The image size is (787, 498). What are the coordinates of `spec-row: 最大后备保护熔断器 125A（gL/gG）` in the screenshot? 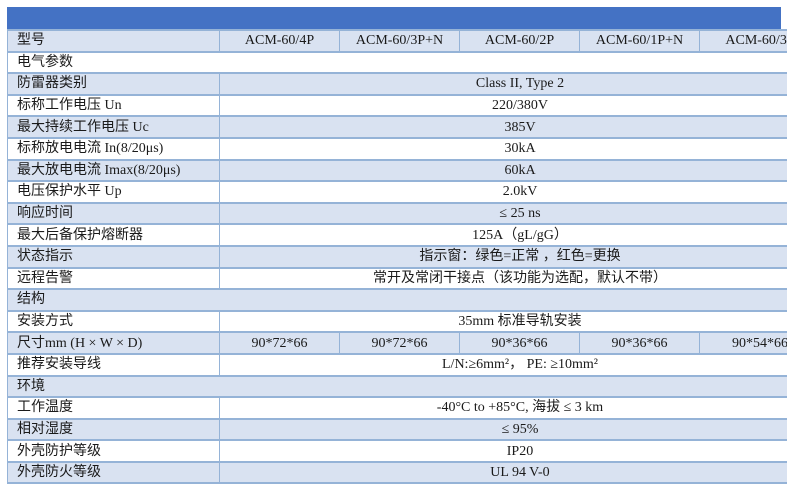 It's located at (397, 235).